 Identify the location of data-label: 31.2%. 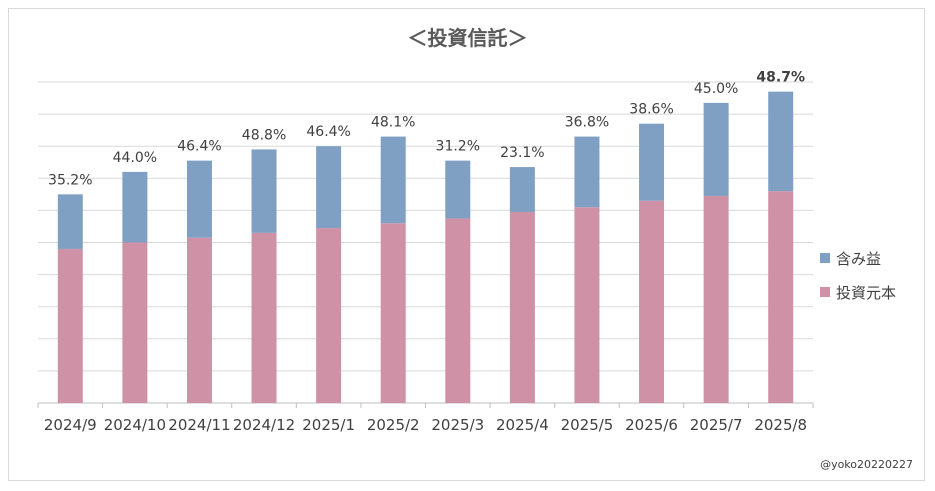
(458, 147).